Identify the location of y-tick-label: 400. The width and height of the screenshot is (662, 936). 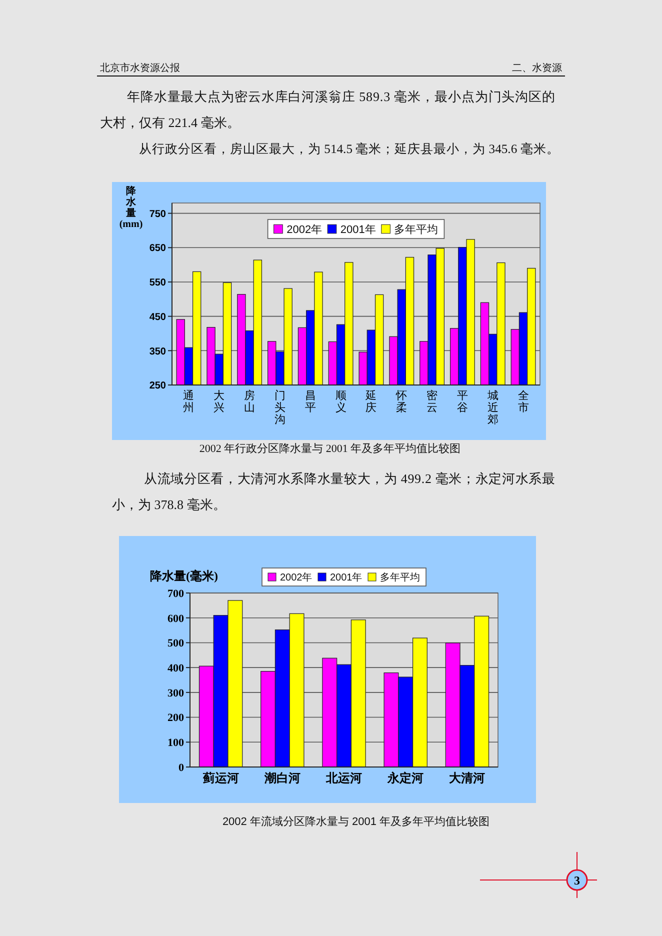
(176, 668).